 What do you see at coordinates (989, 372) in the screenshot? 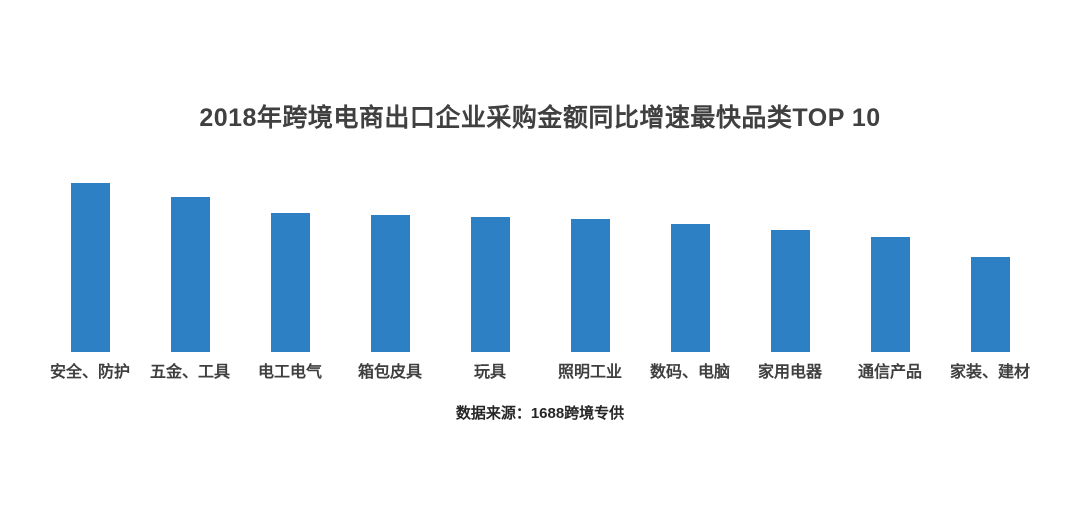
I see `category-label-10: 家装、建材` at bounding box center [989, 372].